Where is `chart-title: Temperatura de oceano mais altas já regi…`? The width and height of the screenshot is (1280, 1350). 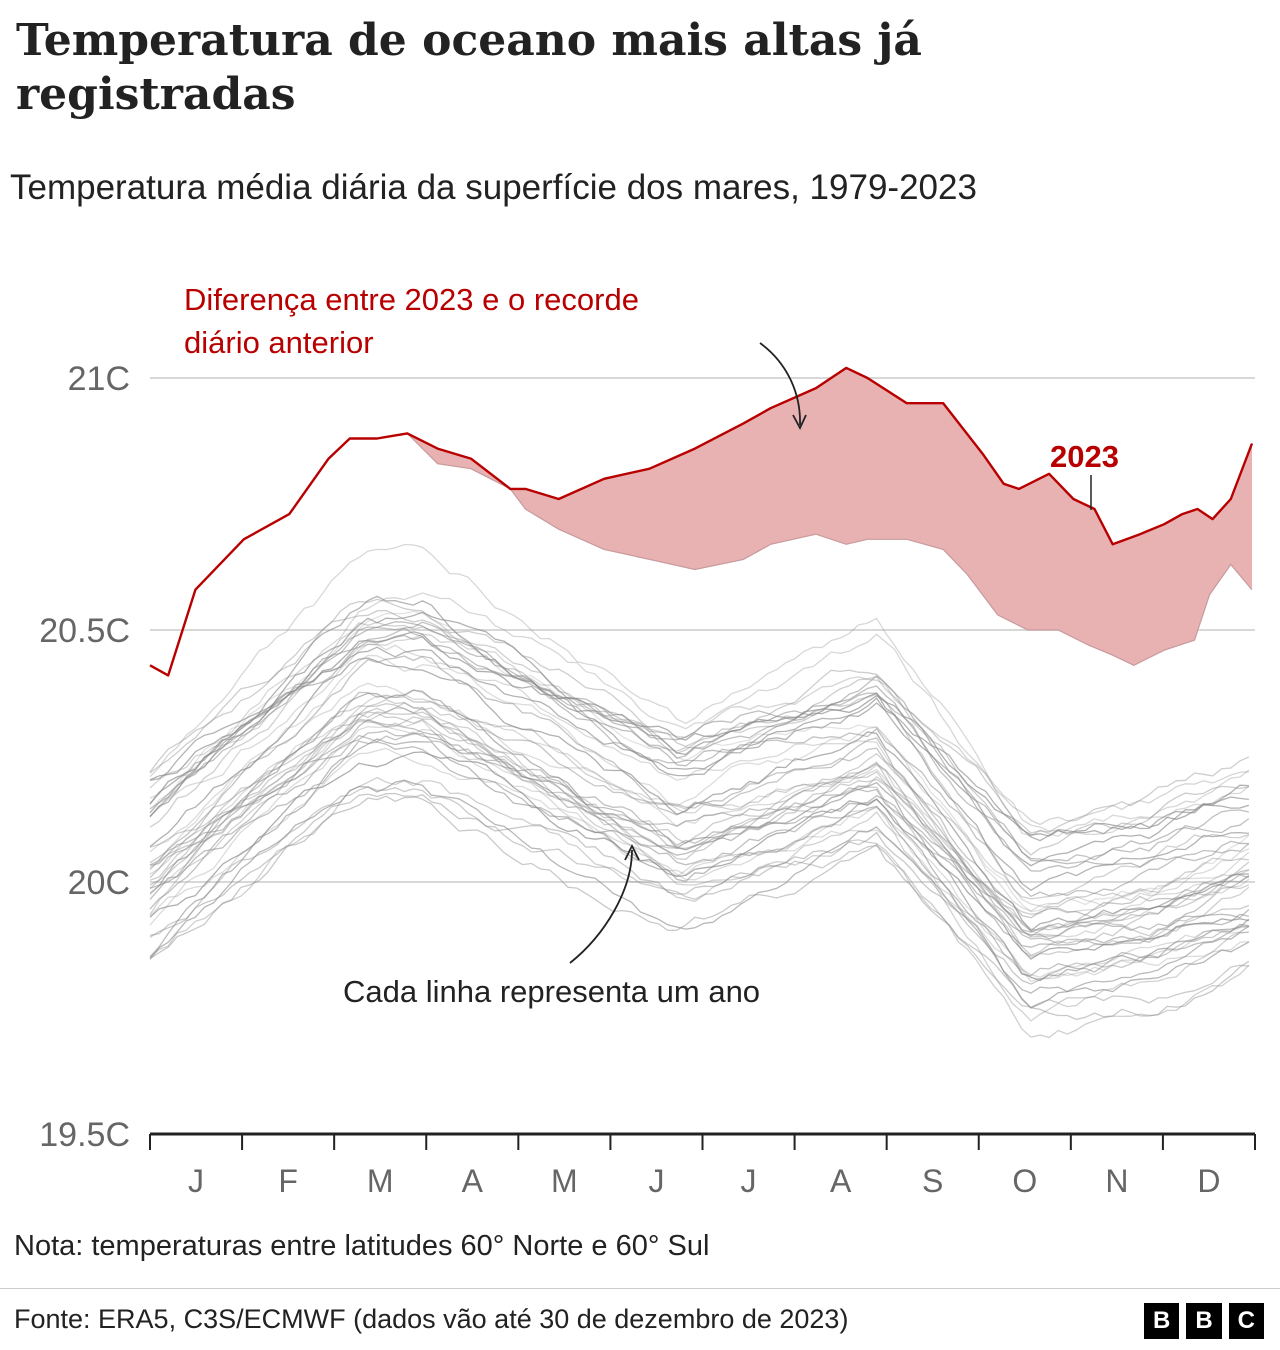 chart-title: Temperatura de oceano mais altas já regi… is located at coordinates (469, 67).